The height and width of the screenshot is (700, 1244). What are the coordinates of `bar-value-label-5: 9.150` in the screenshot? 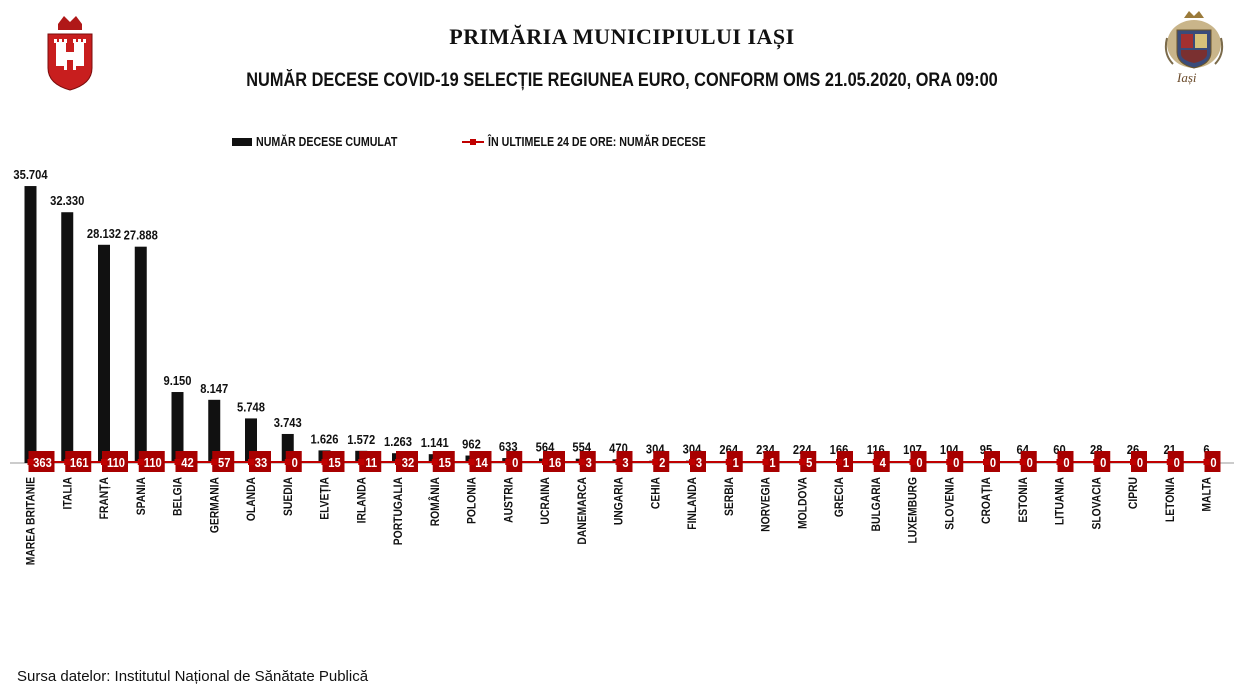 It's located at (178, 380).